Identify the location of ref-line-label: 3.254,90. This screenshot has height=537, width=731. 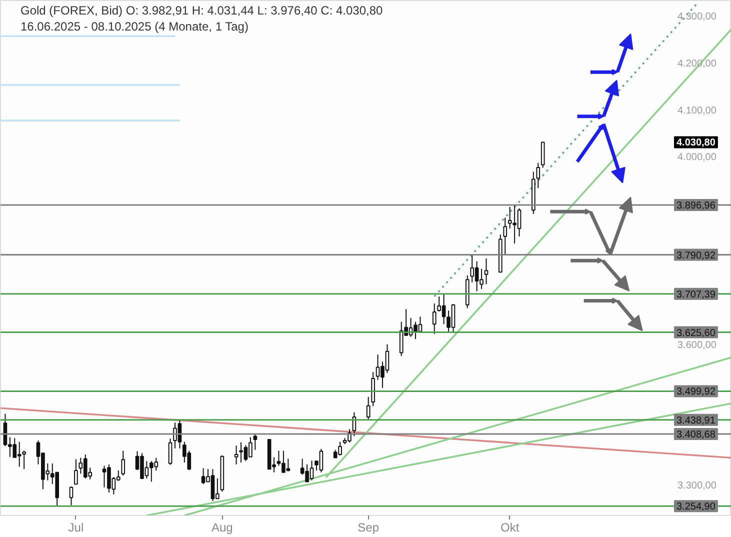
(696, 507).